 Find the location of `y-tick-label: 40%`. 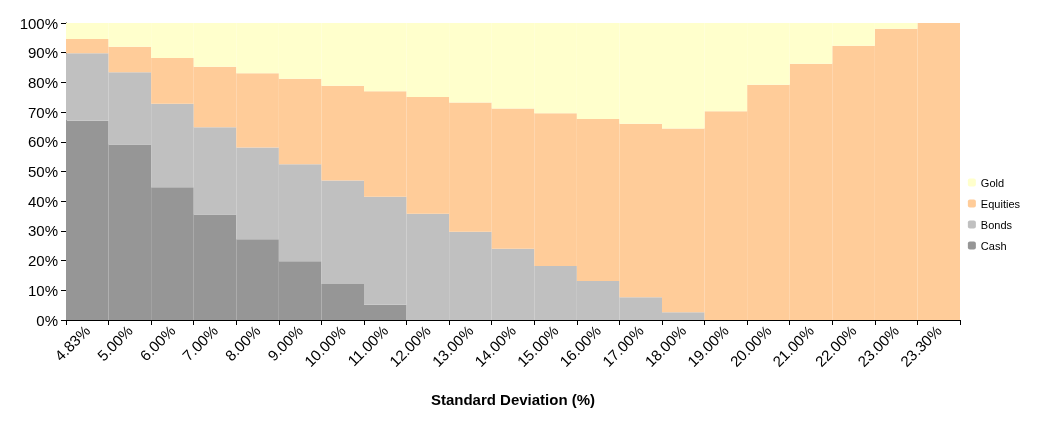

y-tick-label: 40% is located at coordinates (42, 201).